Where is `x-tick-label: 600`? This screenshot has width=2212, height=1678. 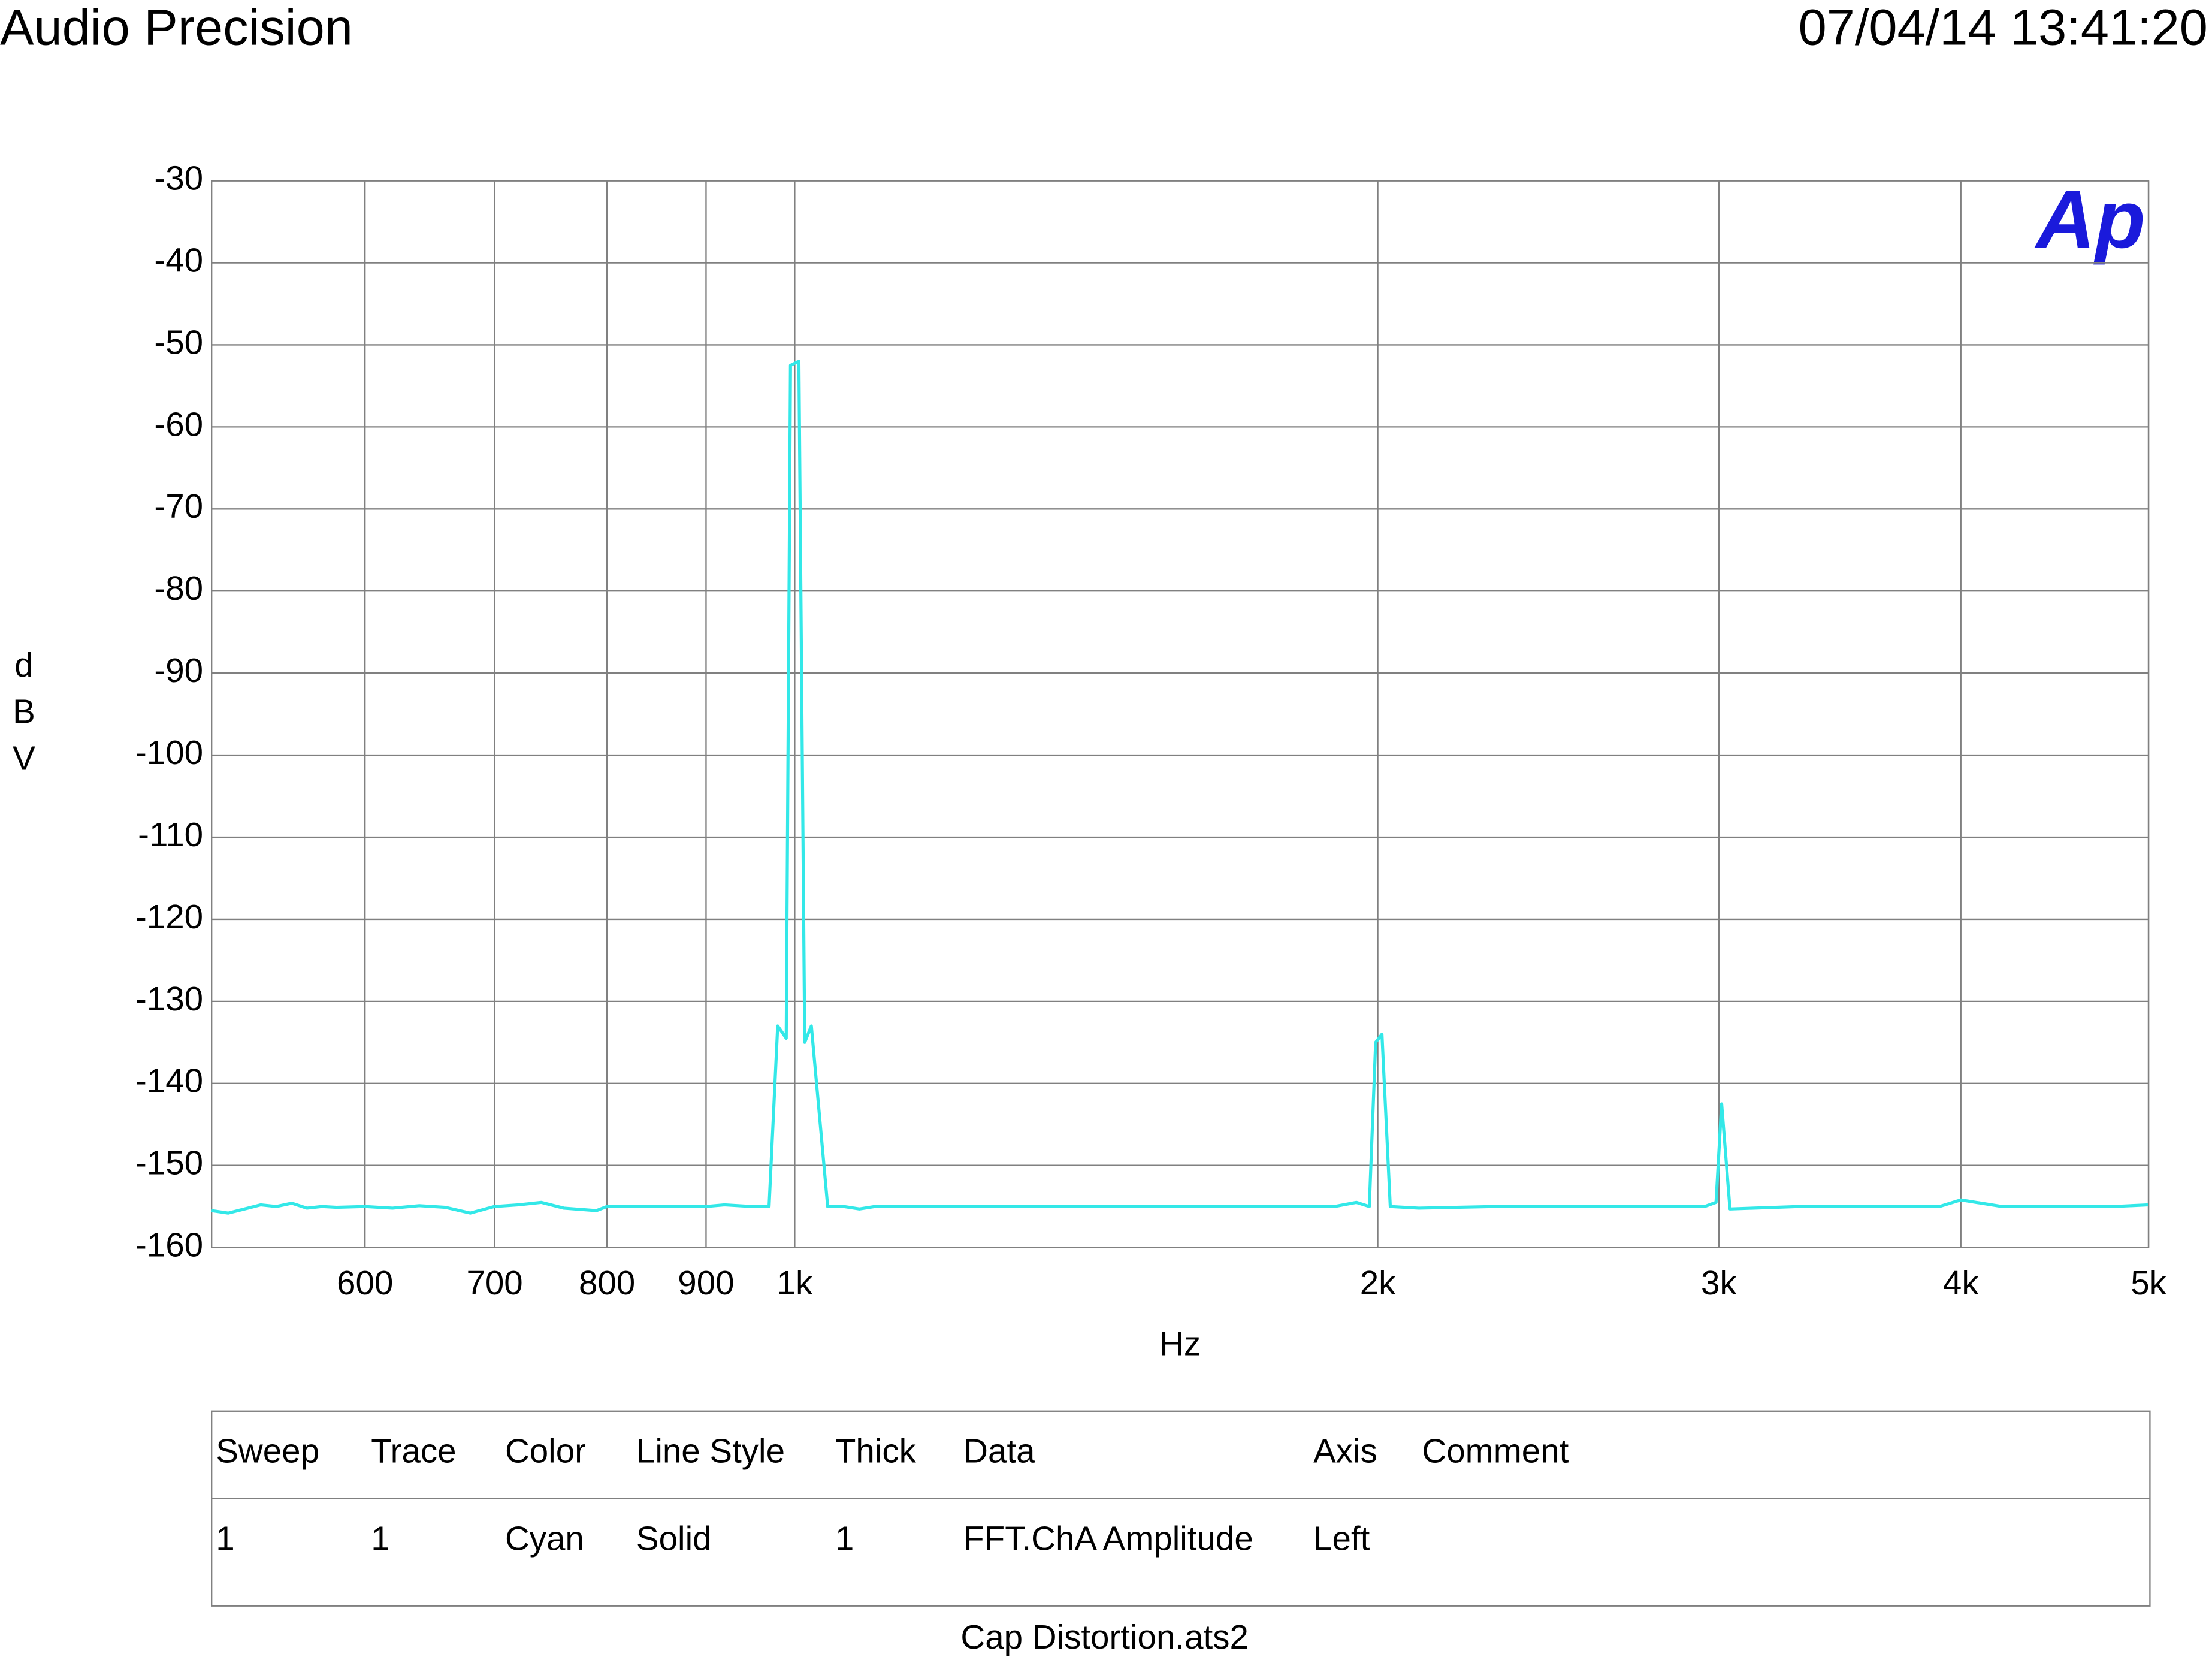
x-tick-label: 600 is located at coordinates (365, 1283).